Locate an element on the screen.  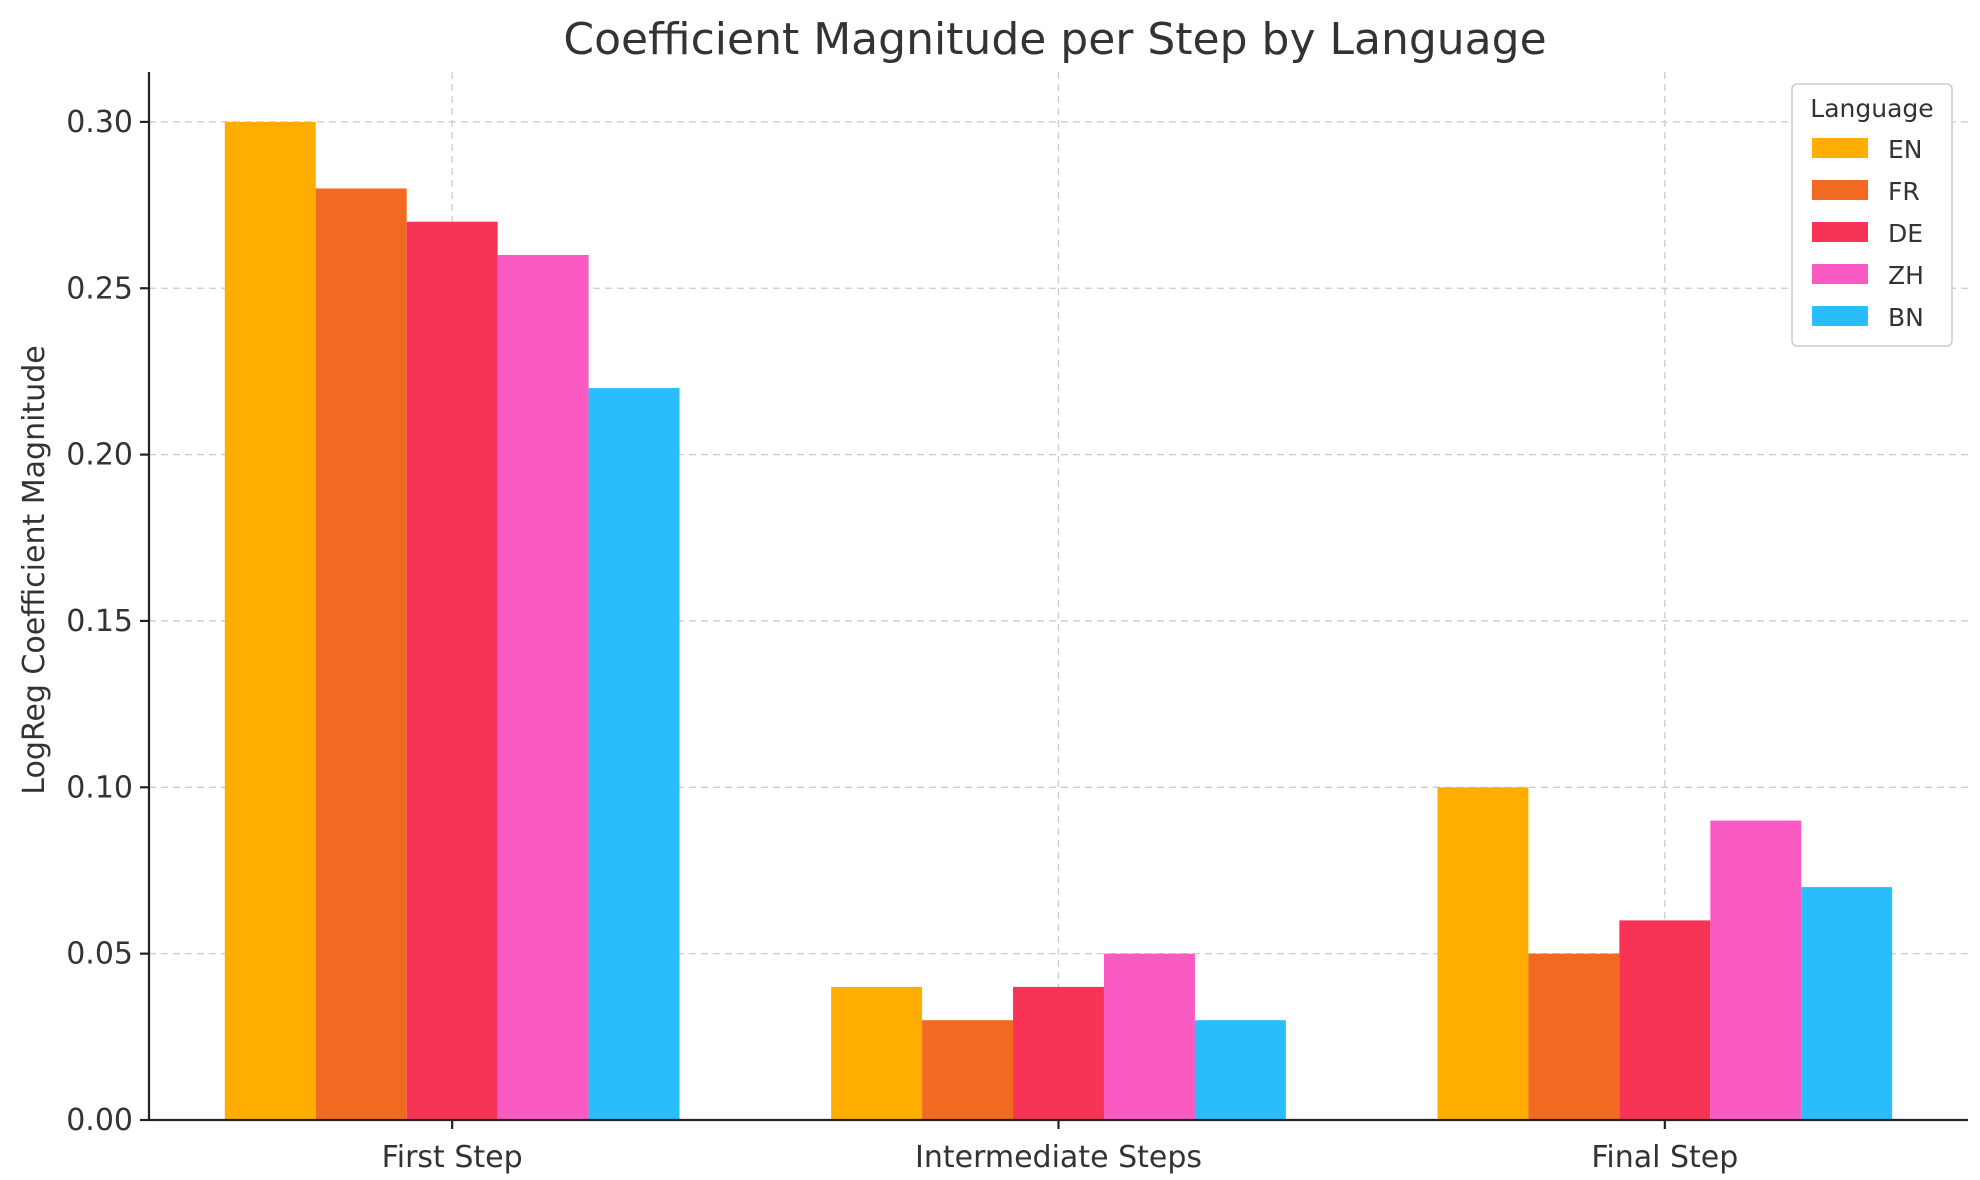
legend-swatch-bn is located at coordinates (1840, 316).